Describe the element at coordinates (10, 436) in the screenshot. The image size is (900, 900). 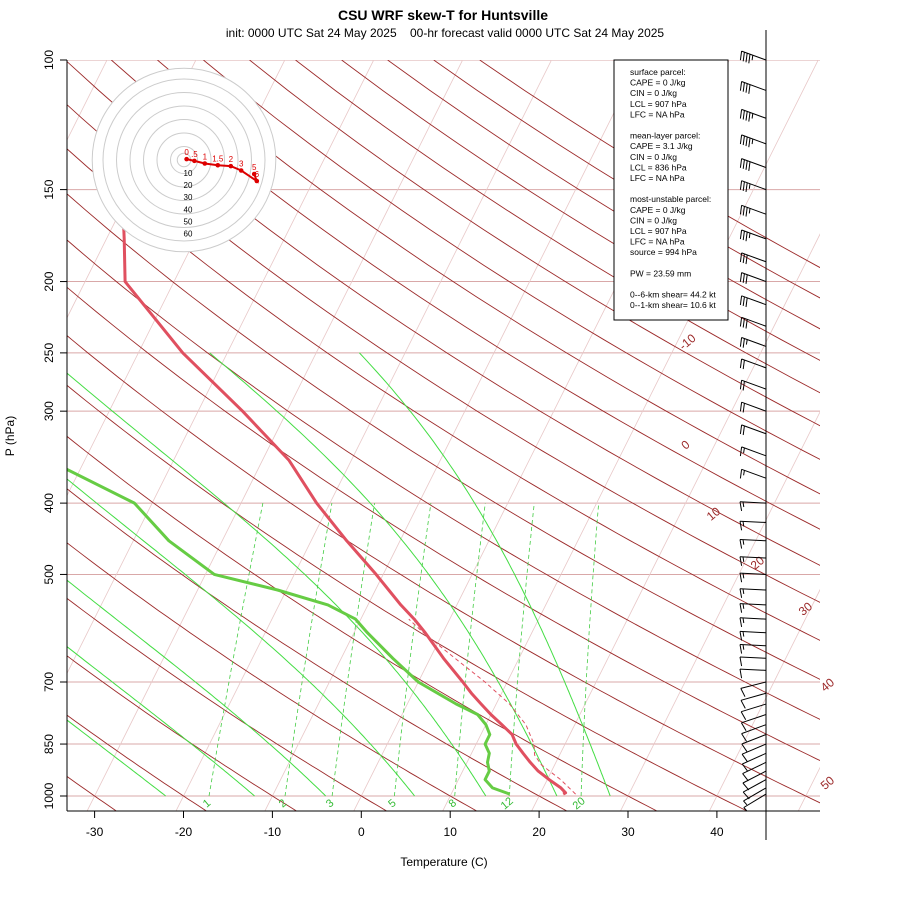
I see `y-axis-label: P (hPa)` at that location.